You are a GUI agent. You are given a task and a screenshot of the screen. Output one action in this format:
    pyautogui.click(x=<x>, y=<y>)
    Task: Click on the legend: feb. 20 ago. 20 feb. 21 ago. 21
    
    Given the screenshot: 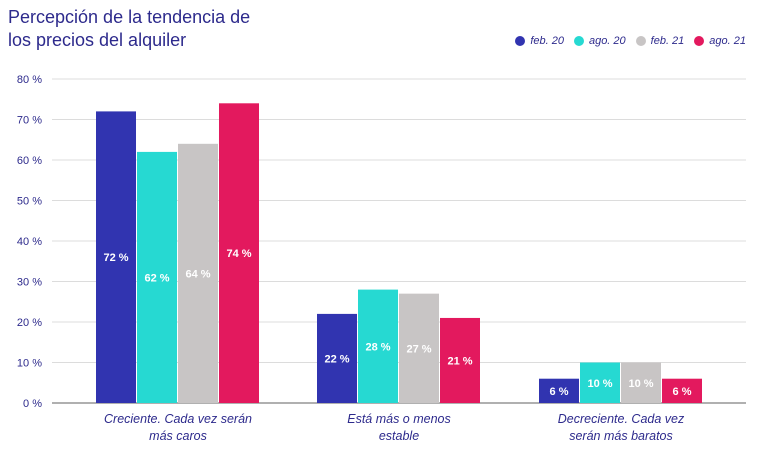 What is the action you would take?
    pyautogui.click(x=630, y=41)
    